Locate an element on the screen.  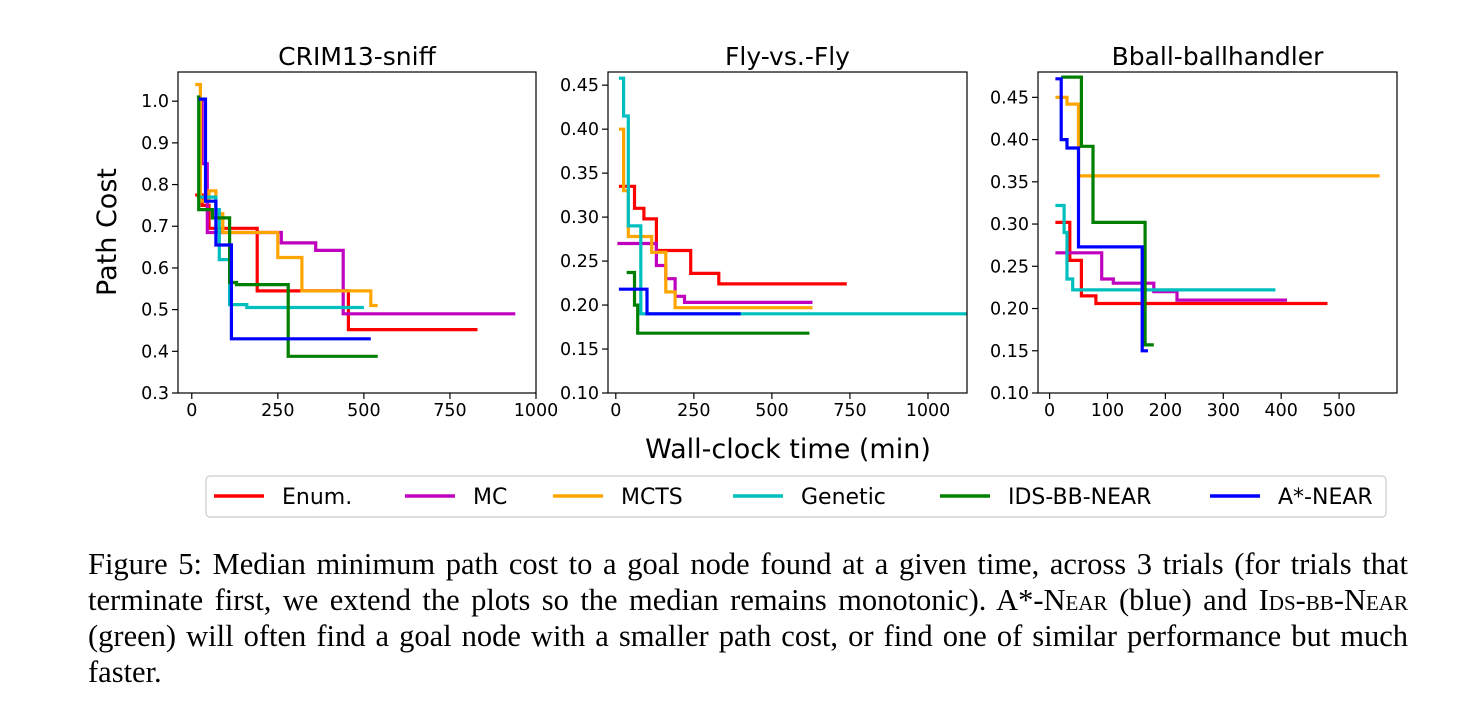
caption-text-2: (blue) and I is located at coordinates (1188, 600).